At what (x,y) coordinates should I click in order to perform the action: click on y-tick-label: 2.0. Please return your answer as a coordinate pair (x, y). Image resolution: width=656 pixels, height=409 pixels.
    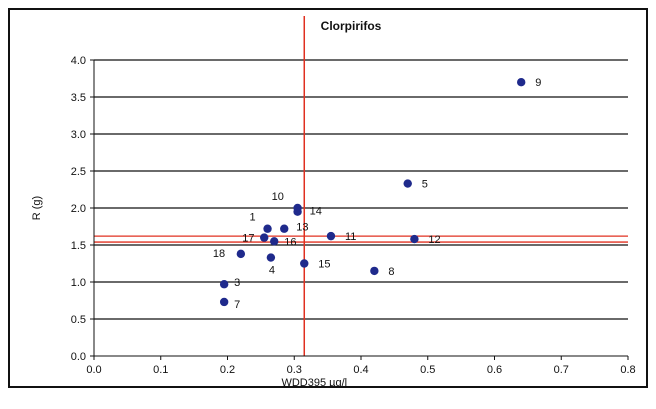
    Looking at the image, I should click on (78, 209).